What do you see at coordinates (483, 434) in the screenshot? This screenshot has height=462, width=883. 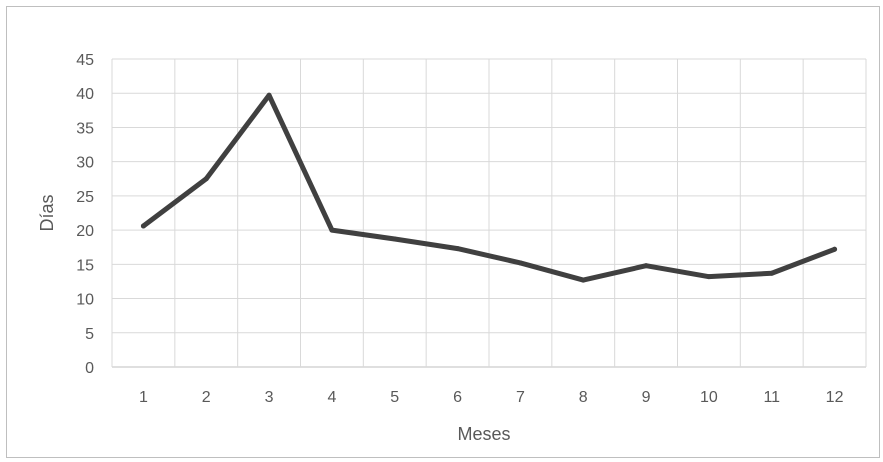 I see `x-axis-title: Meses` at bounding box center [483, 434].